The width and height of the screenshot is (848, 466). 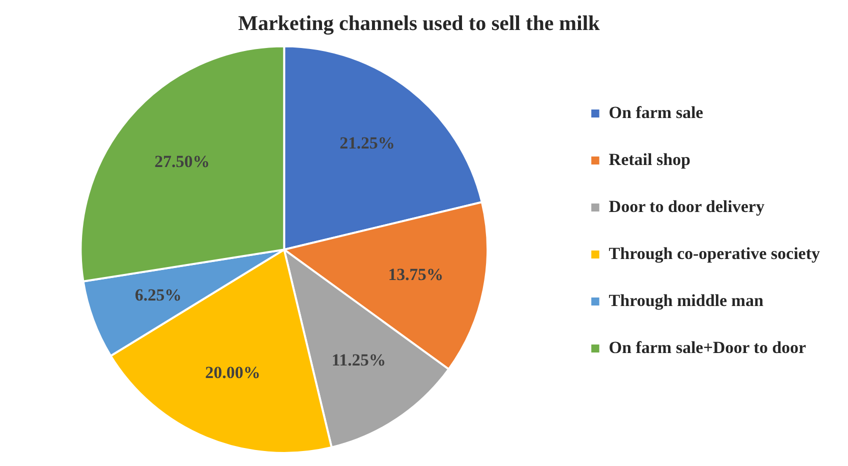 I want to click on legend-label: Door to door delivery, so click(x=686, y=206).